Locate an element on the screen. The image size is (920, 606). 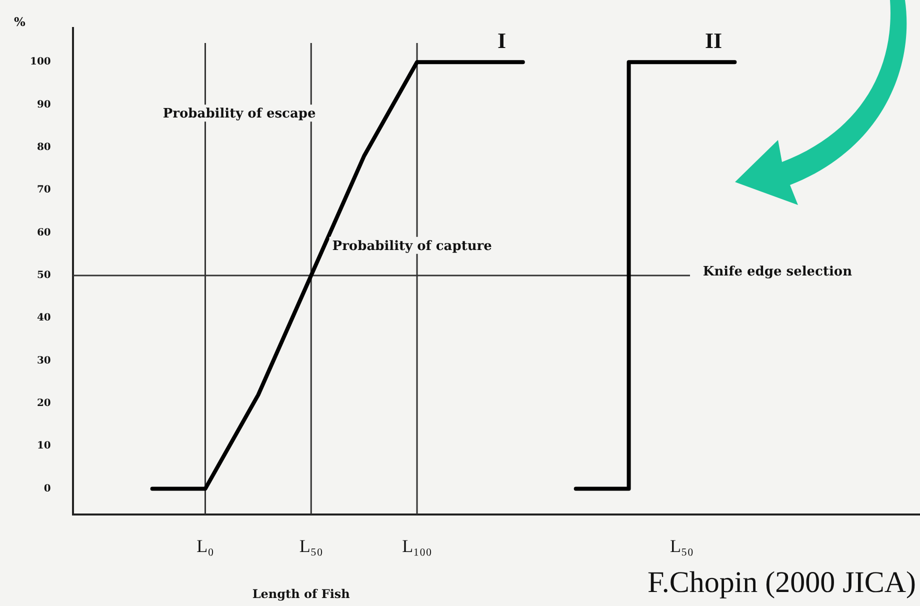
series-label: I is located at coordinates (501, 41).